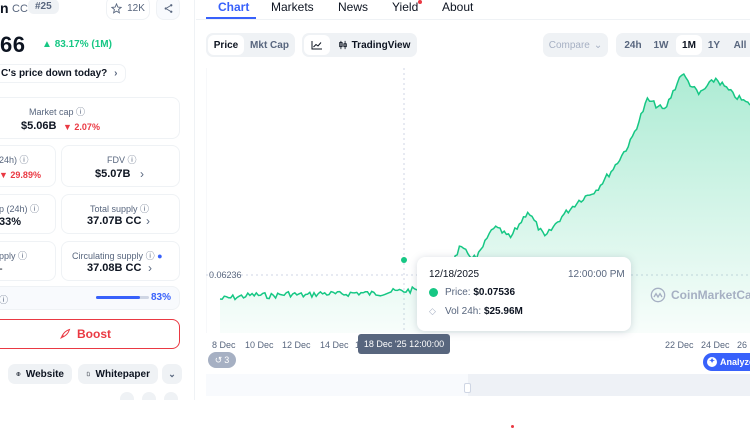 The height and width of the screenshot is (430, 750). I want to click on price-question-link: C's price down today? ›, so click(63, 73).